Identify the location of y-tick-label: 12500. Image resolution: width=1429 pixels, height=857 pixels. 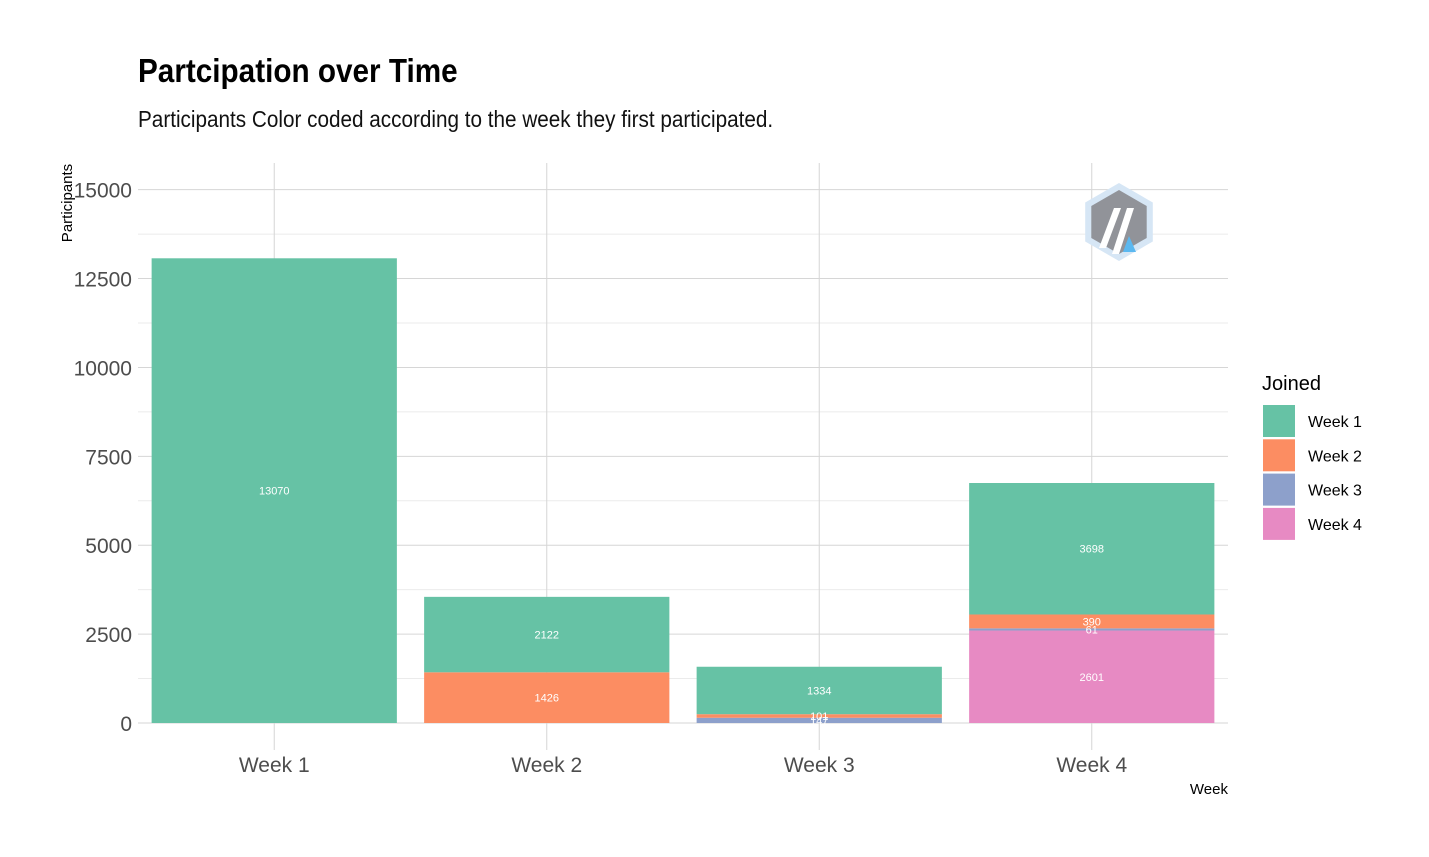
(103, 280).